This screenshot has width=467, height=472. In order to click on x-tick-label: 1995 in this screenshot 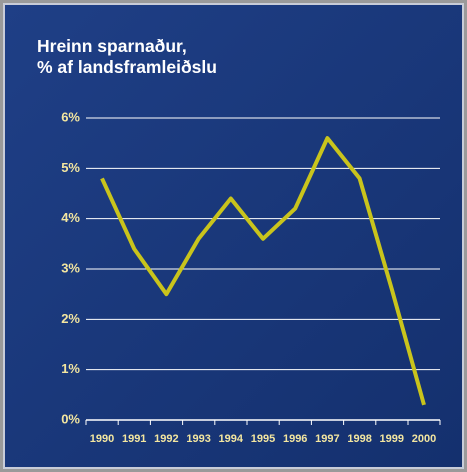, I will do `click(263, 439)`.